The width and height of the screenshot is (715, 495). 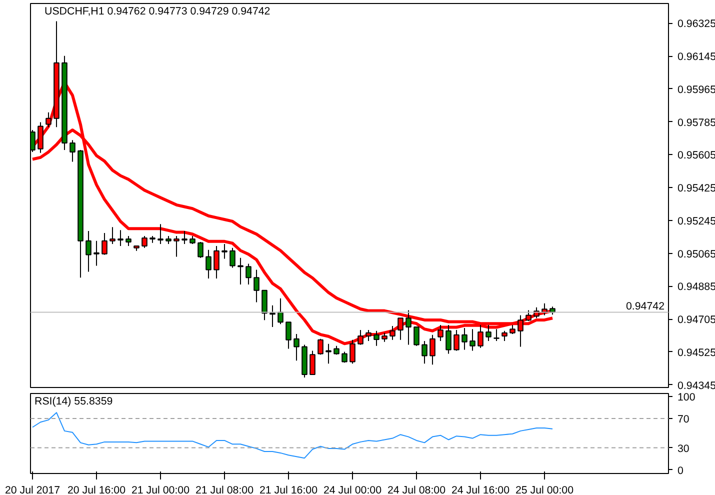 What do you see at coordinates (160, 489) in the screenshot?
I see `x-tick-label: 21 Jul 00:00` at bounding box center [160, 489].